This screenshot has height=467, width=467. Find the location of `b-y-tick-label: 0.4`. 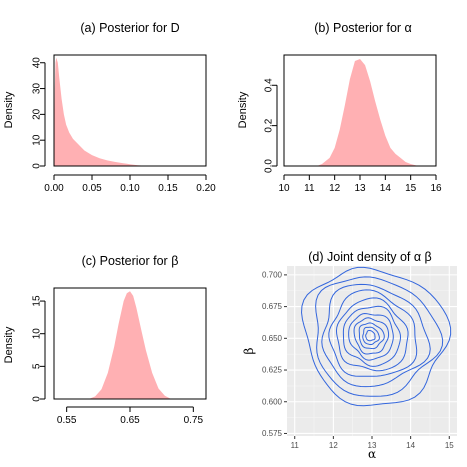

b-y-tick-label: 0.4 is located at coordinates (269, 85).